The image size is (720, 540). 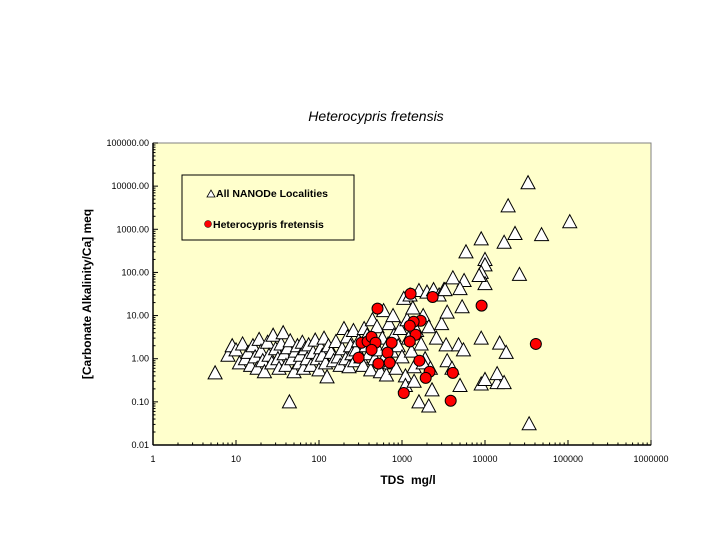 What do you see at coordinates (87, 294) in the screenshot?
I see `y-axis-label: [Carbonate Alkalinity/Ca] meq` at bounding box center [87, 294].